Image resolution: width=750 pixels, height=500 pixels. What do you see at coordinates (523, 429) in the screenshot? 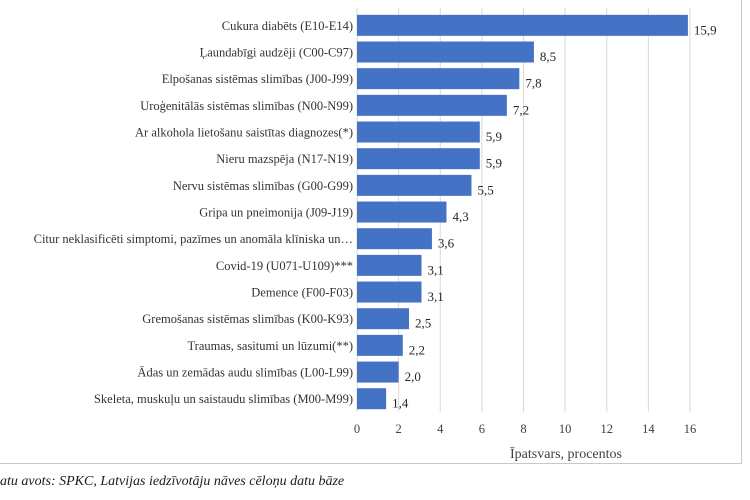
I see `x-tick-label: 8` at bounding box center [523, 429].